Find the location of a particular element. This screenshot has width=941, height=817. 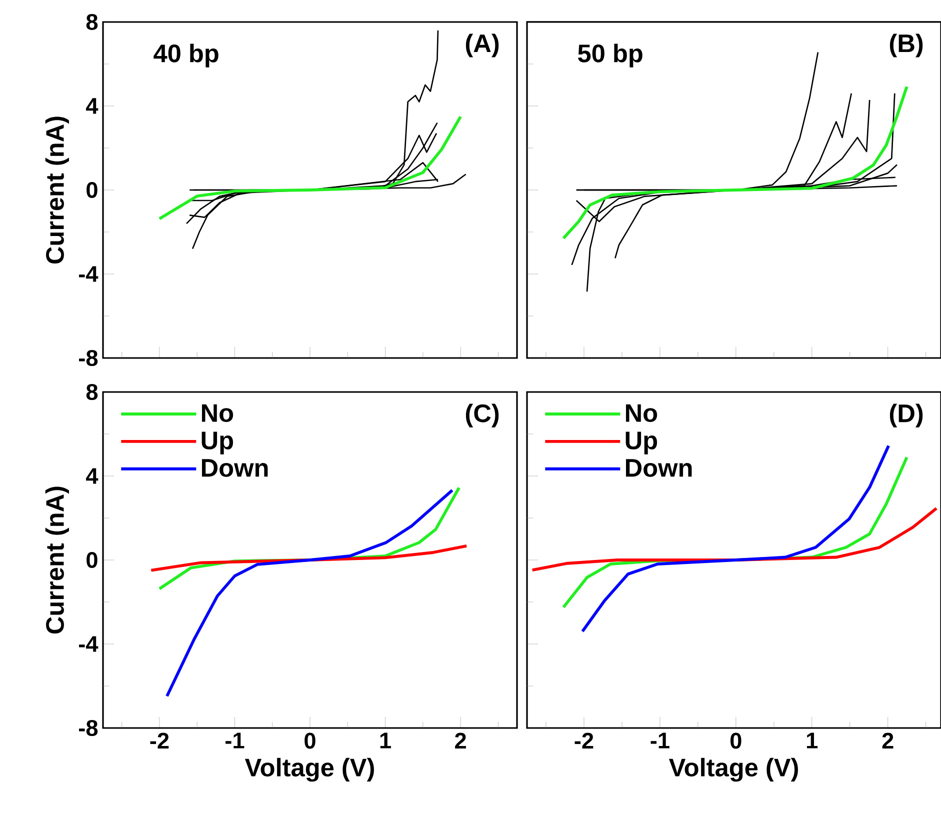

annotation: (D) is located at coordinates (906, 416).